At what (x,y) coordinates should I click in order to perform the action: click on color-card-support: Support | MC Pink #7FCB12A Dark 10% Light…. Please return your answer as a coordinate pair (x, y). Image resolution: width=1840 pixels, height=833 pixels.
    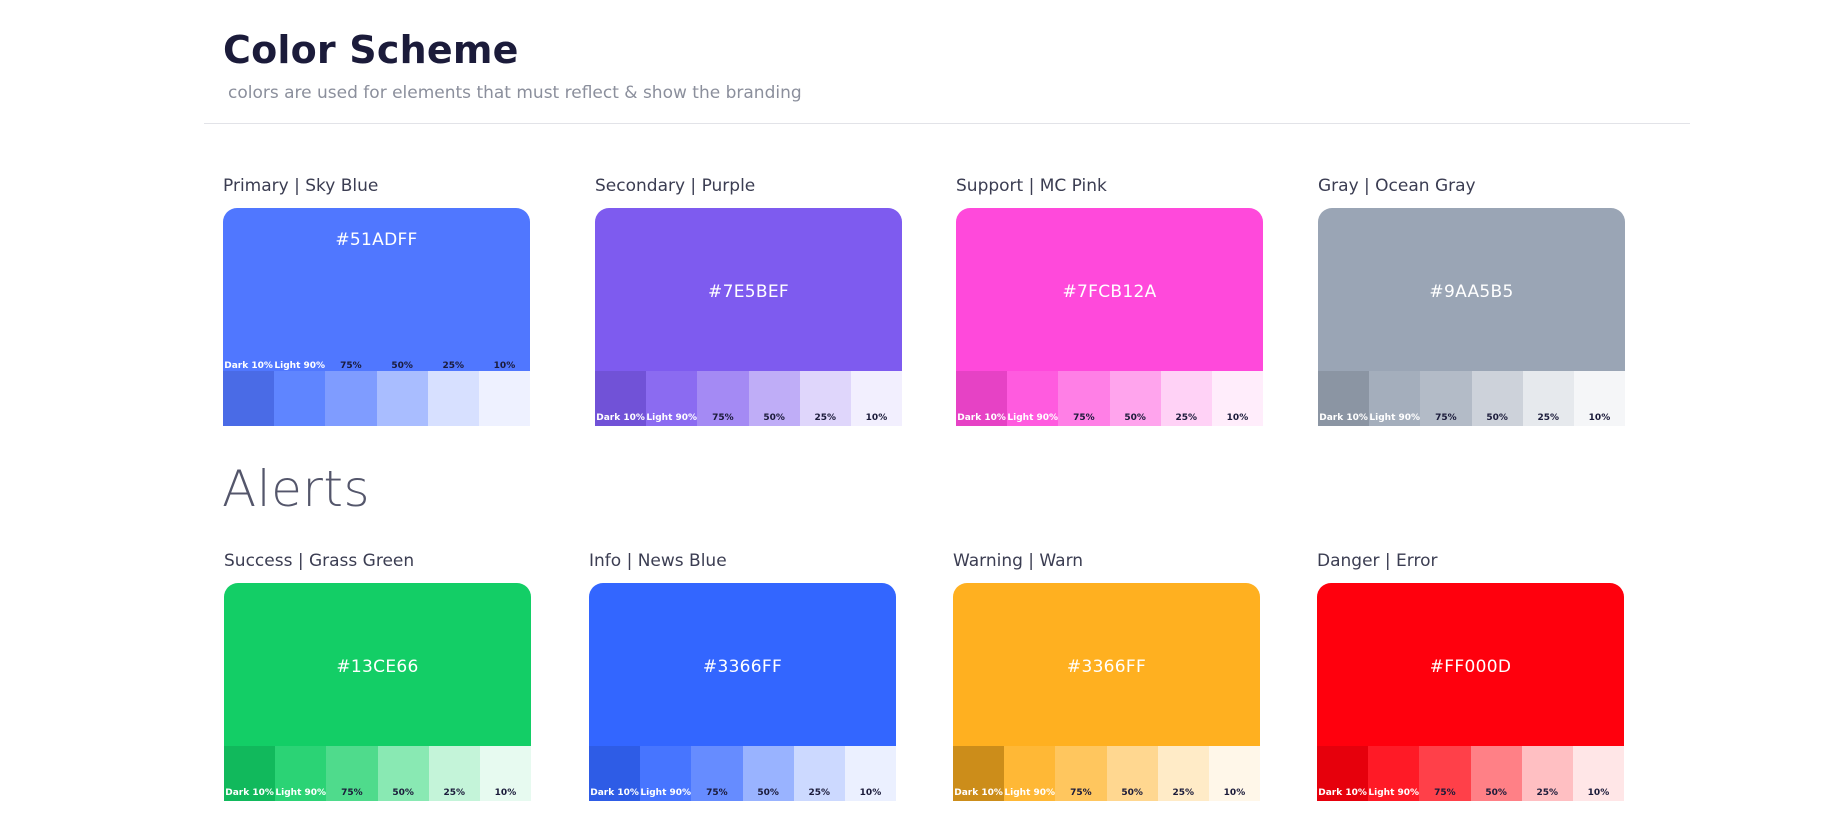
    Looking at the image, I should click on (1110, 301).